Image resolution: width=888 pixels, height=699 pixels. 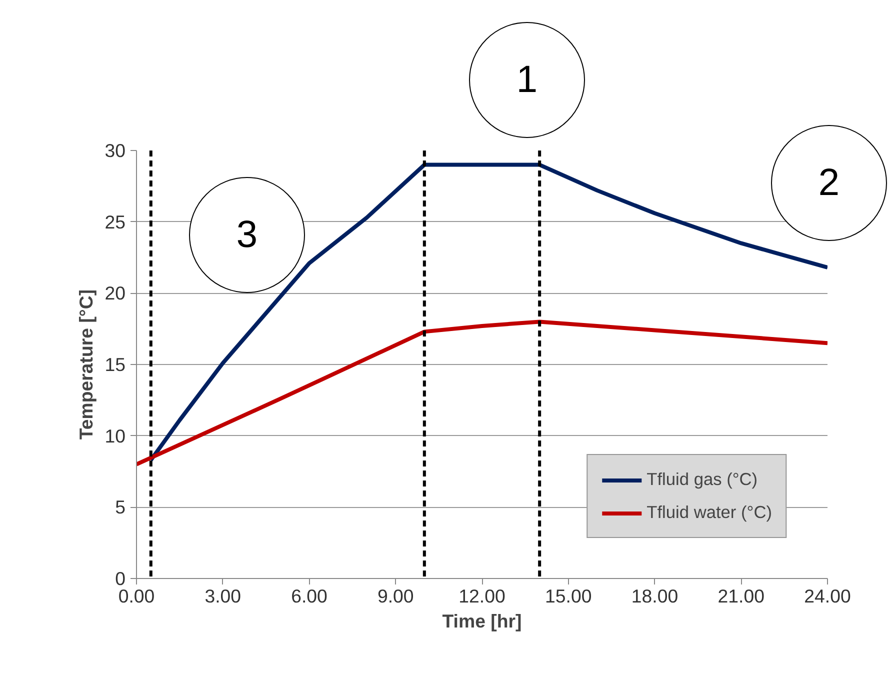 I want to click on x-tick-label: 6.00, so click(x=309, y=596).